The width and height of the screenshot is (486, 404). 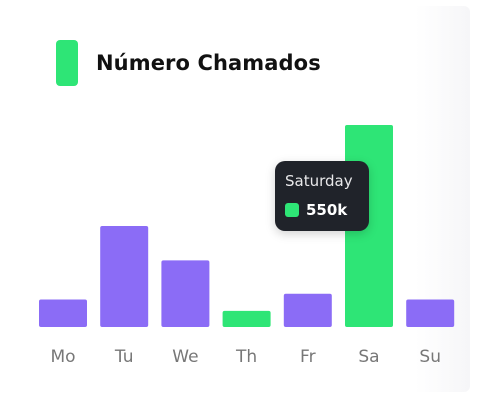 What do you see at coordinates (124, 276) in the screenshot?
I see `bar-tu` at bounding box center [124, 276].